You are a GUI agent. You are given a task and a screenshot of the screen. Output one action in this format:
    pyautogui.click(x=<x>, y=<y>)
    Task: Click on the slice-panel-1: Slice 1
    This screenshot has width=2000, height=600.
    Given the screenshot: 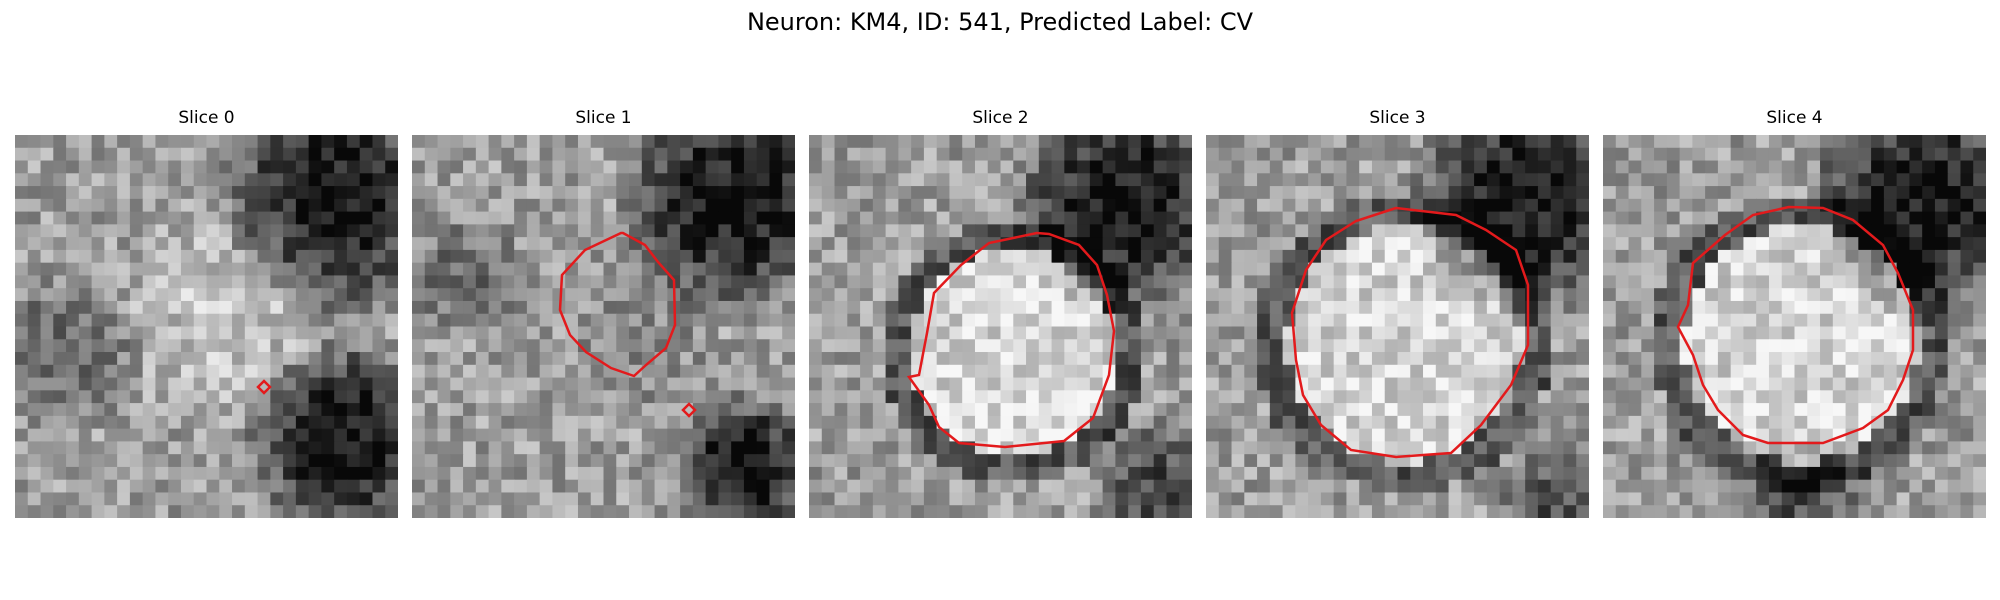 What is the action you would take?
    pyautogui.click(x=603, y=313)
    